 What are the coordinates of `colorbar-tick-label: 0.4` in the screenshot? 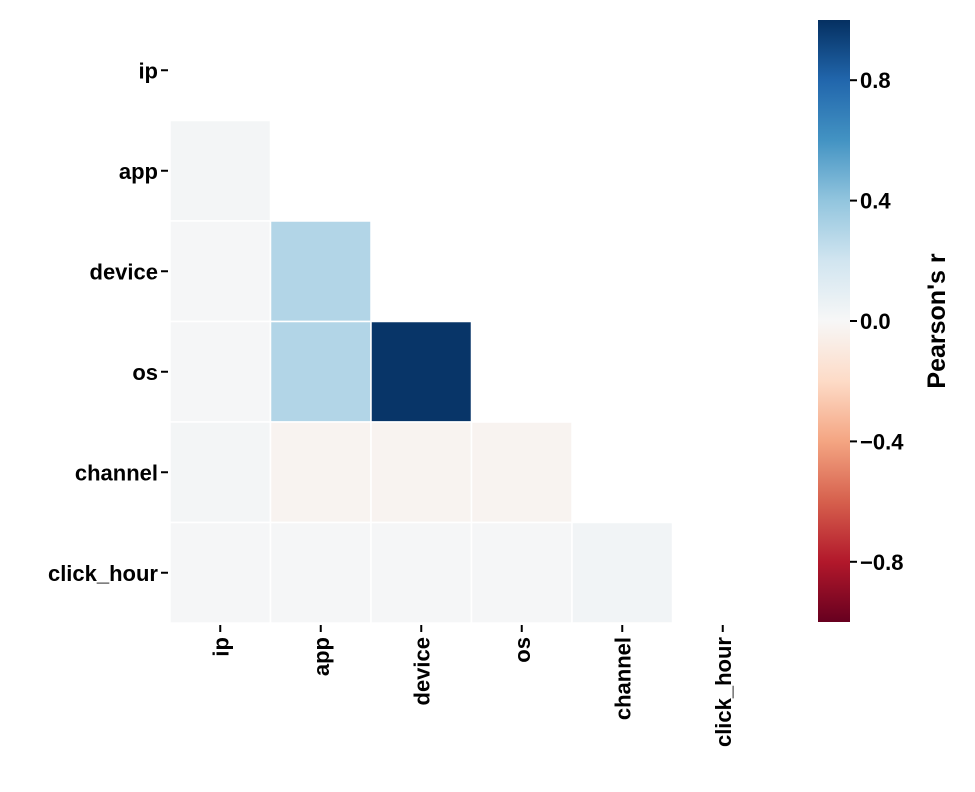 It's located at (875, 201).